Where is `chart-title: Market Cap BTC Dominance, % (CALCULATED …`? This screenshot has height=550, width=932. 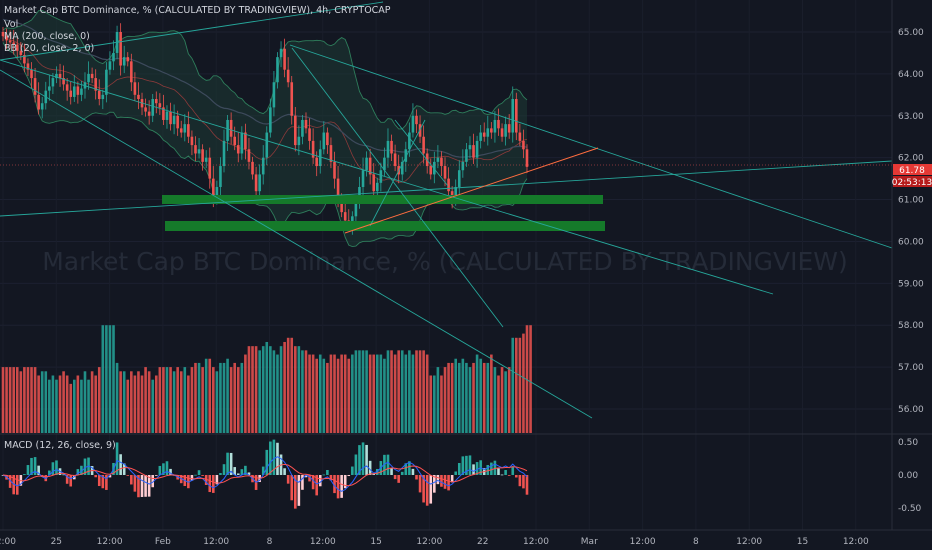
chart-title: Market Cap BTC Dominance, % (CALCULATED … is located at coordinates (197, 10).